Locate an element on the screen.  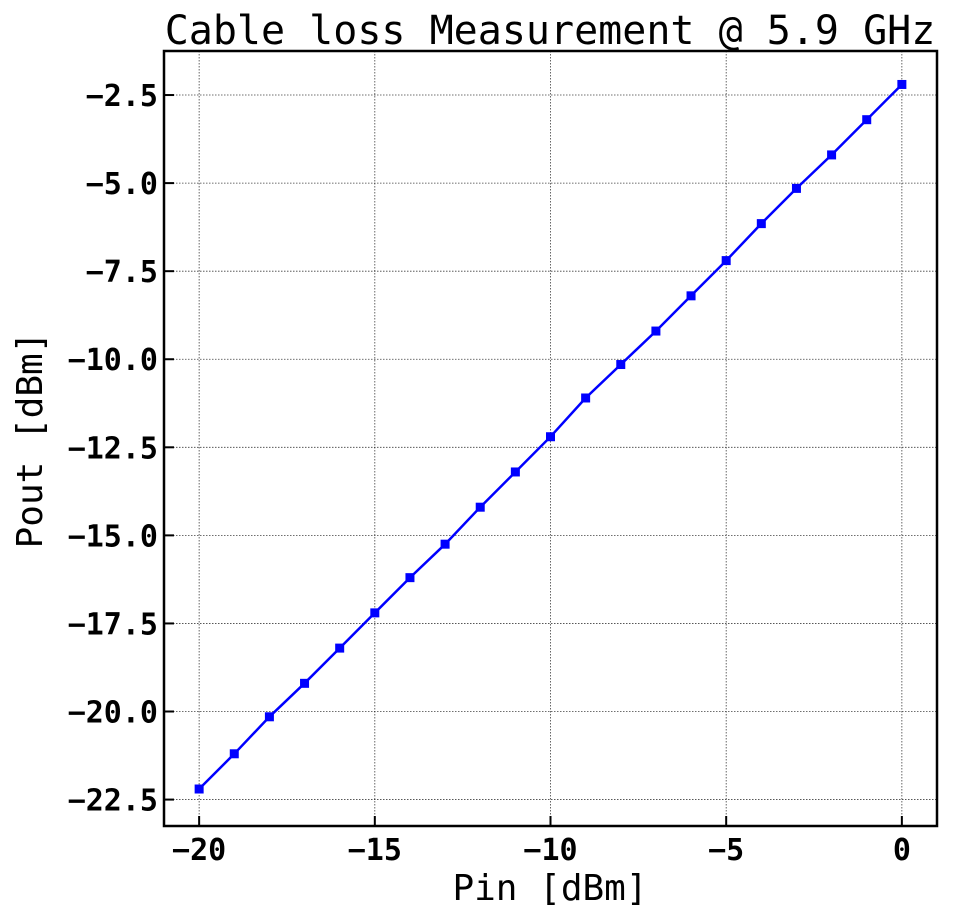
y-axis-label: Pout [dBm] is located at coordinates (30, 440).